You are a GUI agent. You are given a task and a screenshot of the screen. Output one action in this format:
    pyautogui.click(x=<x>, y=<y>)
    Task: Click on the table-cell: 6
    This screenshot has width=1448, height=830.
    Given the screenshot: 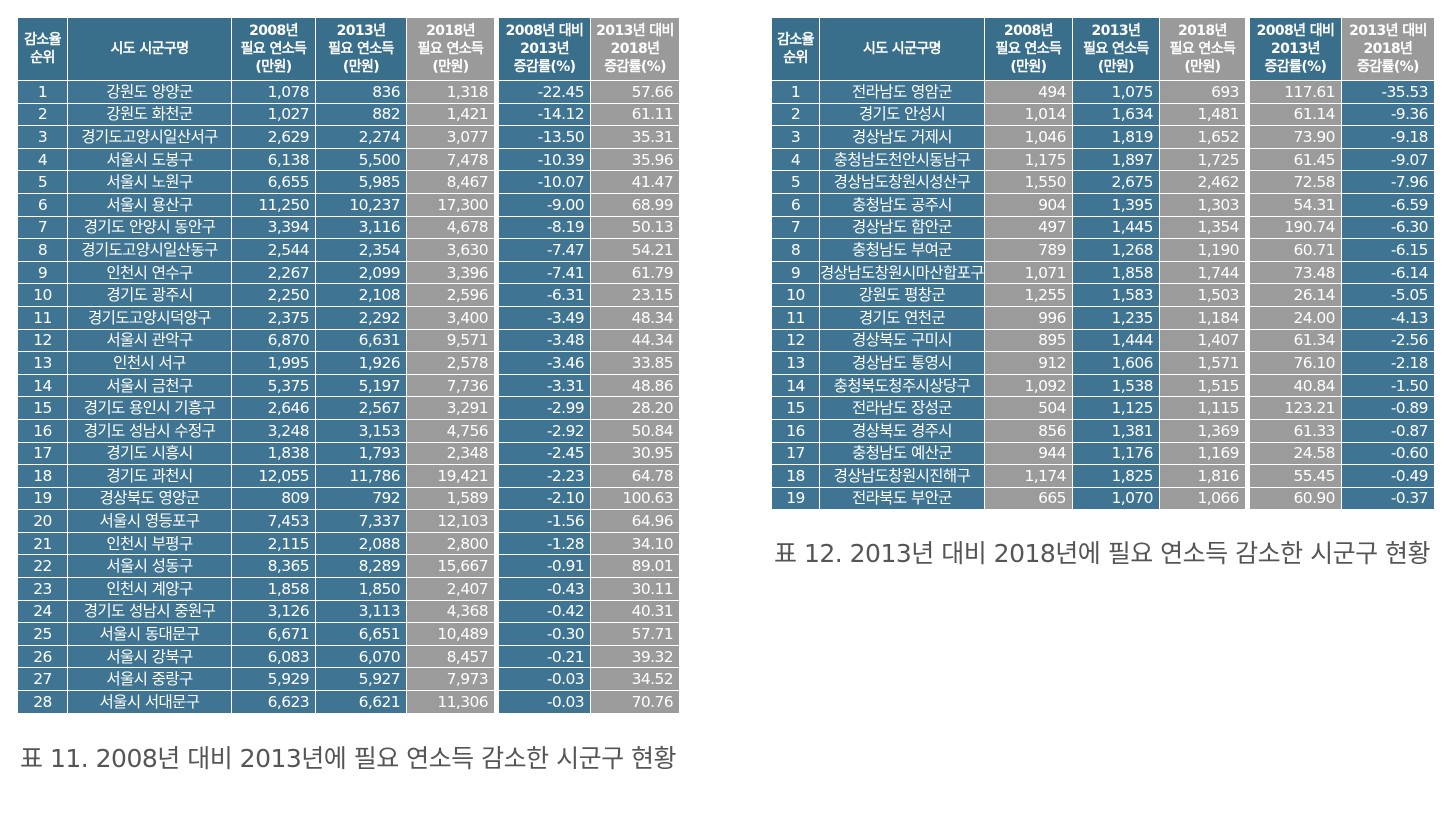 What is the action you would take?
    pyautogui.click(x=796, y=205)
    